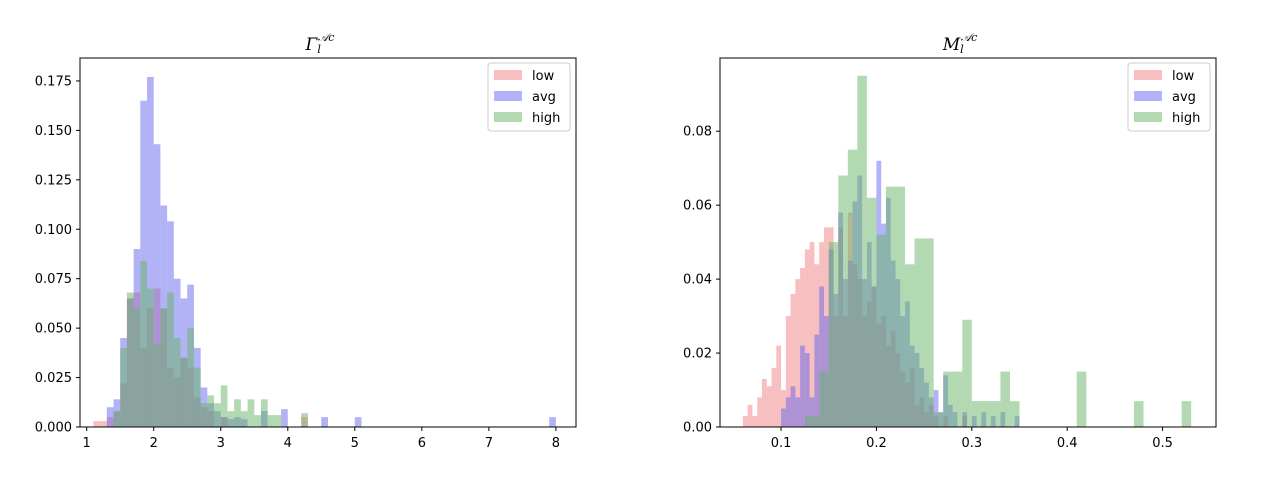 This screenshot has height=480, width=1280. I want to click on chart-m-x-axis: 0.1 0.2 0.3 0.4 0.5, so click(972, 439).